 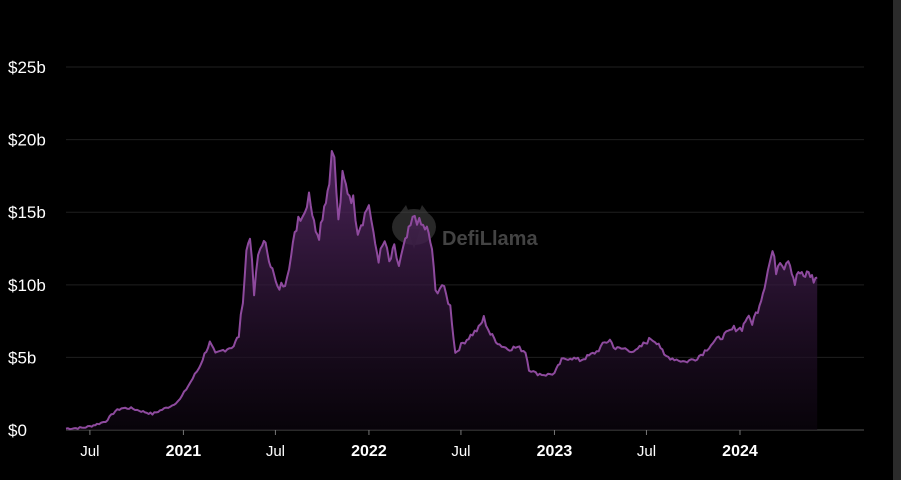 I want to click on scrollbar-strip, so click(x=897, y=240).